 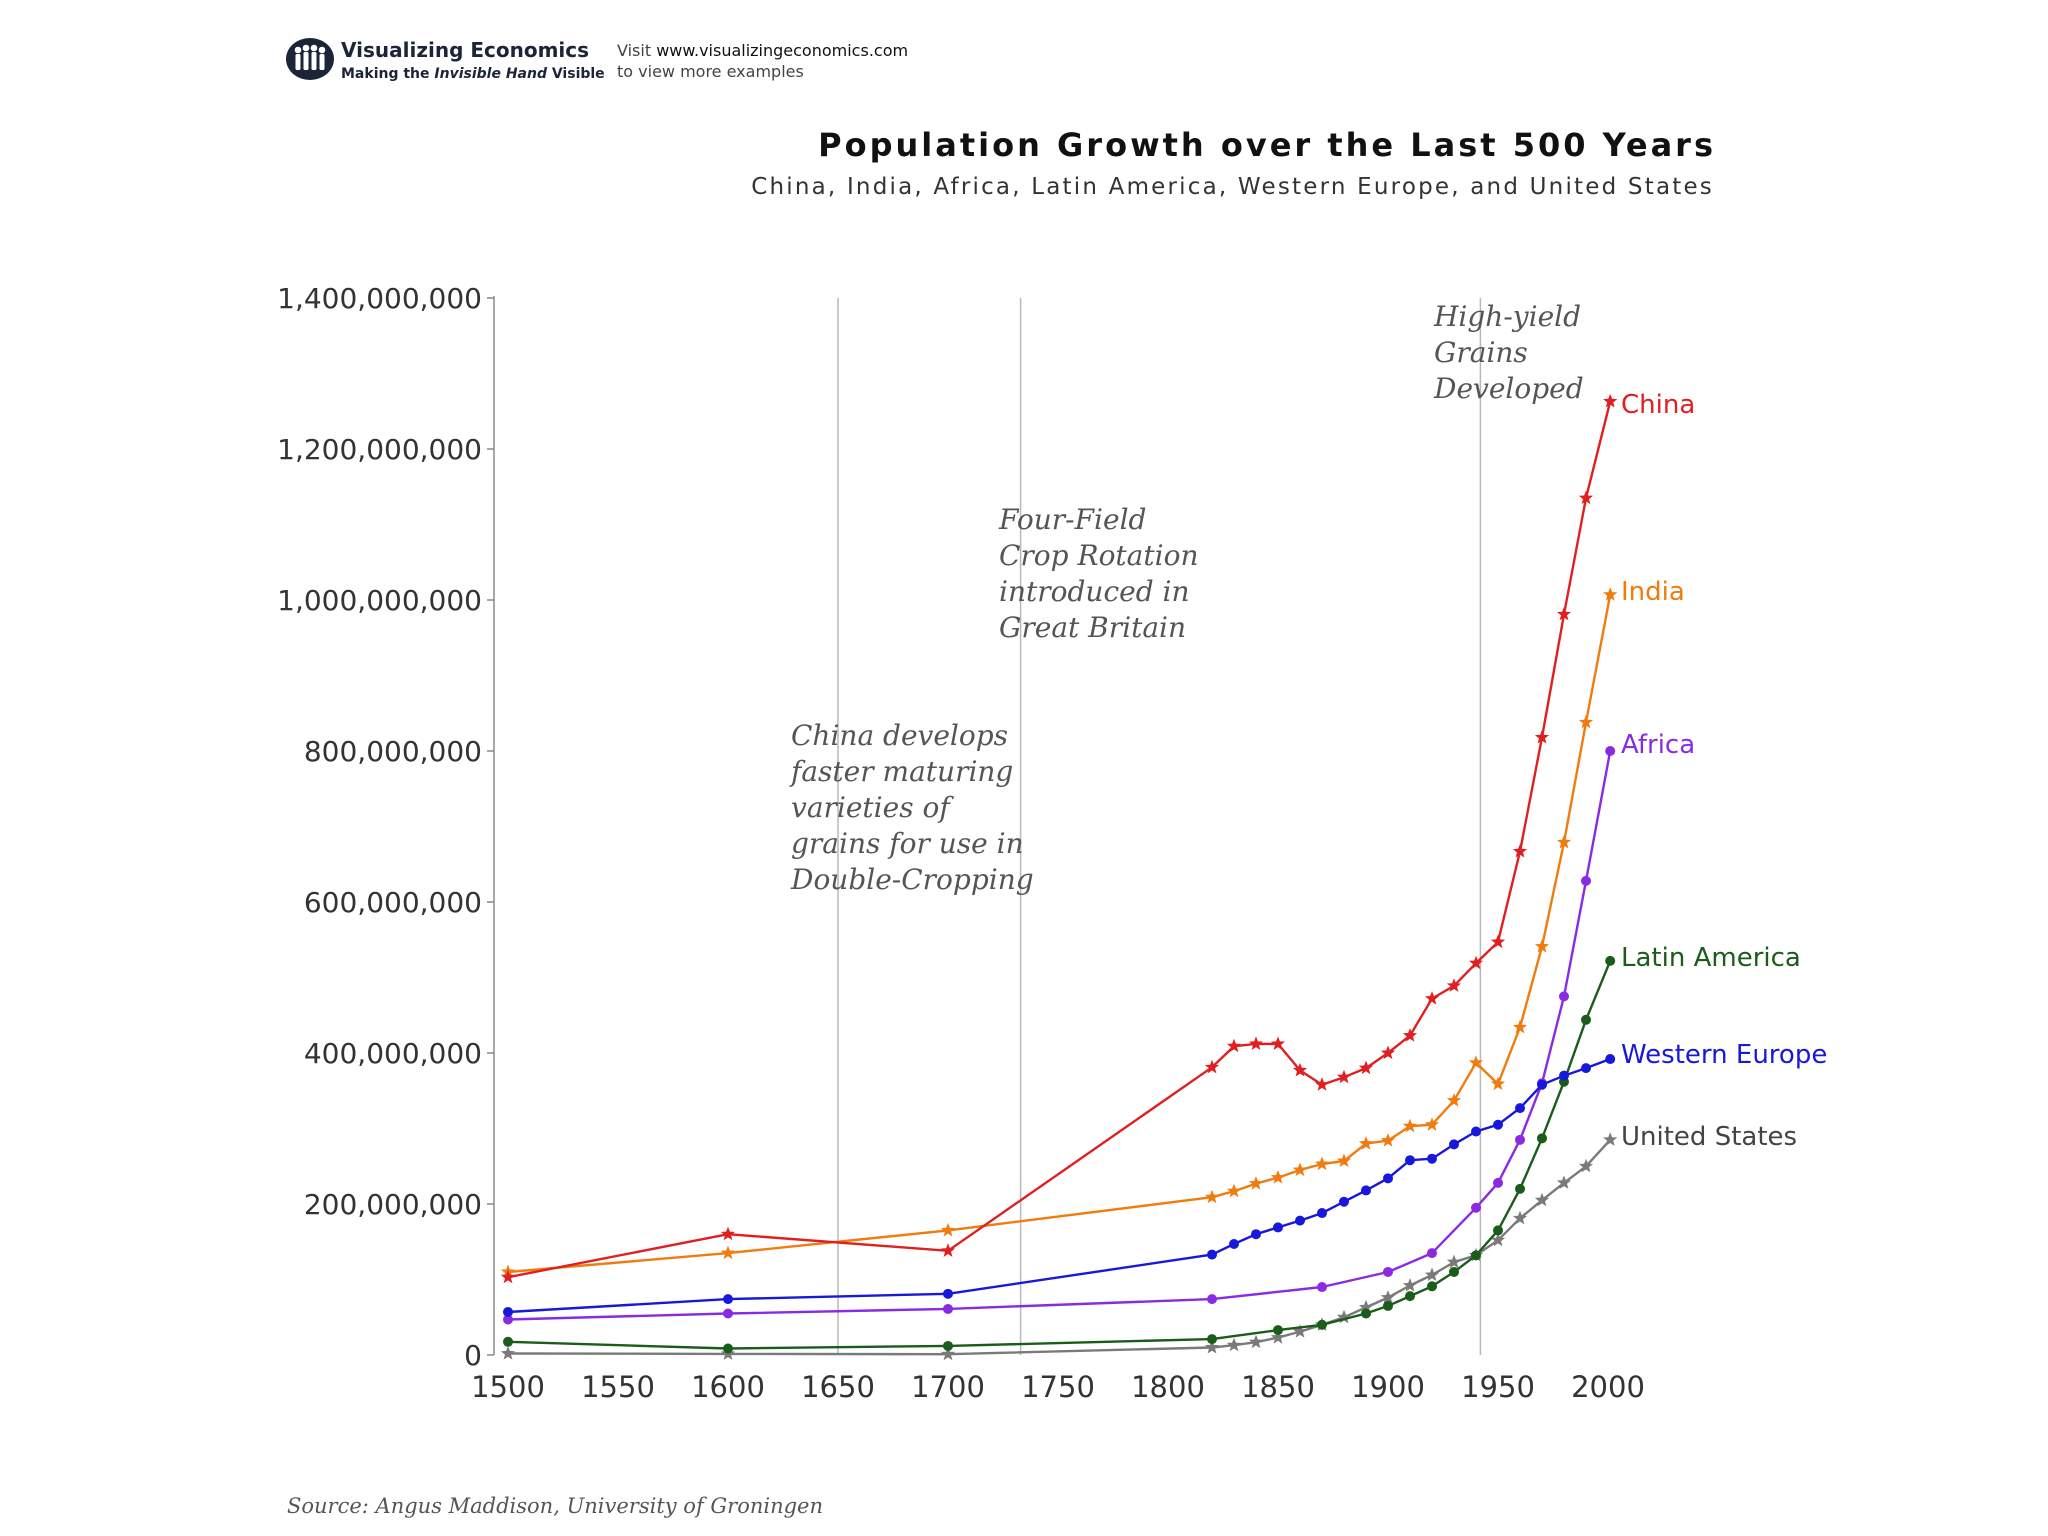 I want to click on annotation-line-text: Developed, so click(x=1508, y=388).